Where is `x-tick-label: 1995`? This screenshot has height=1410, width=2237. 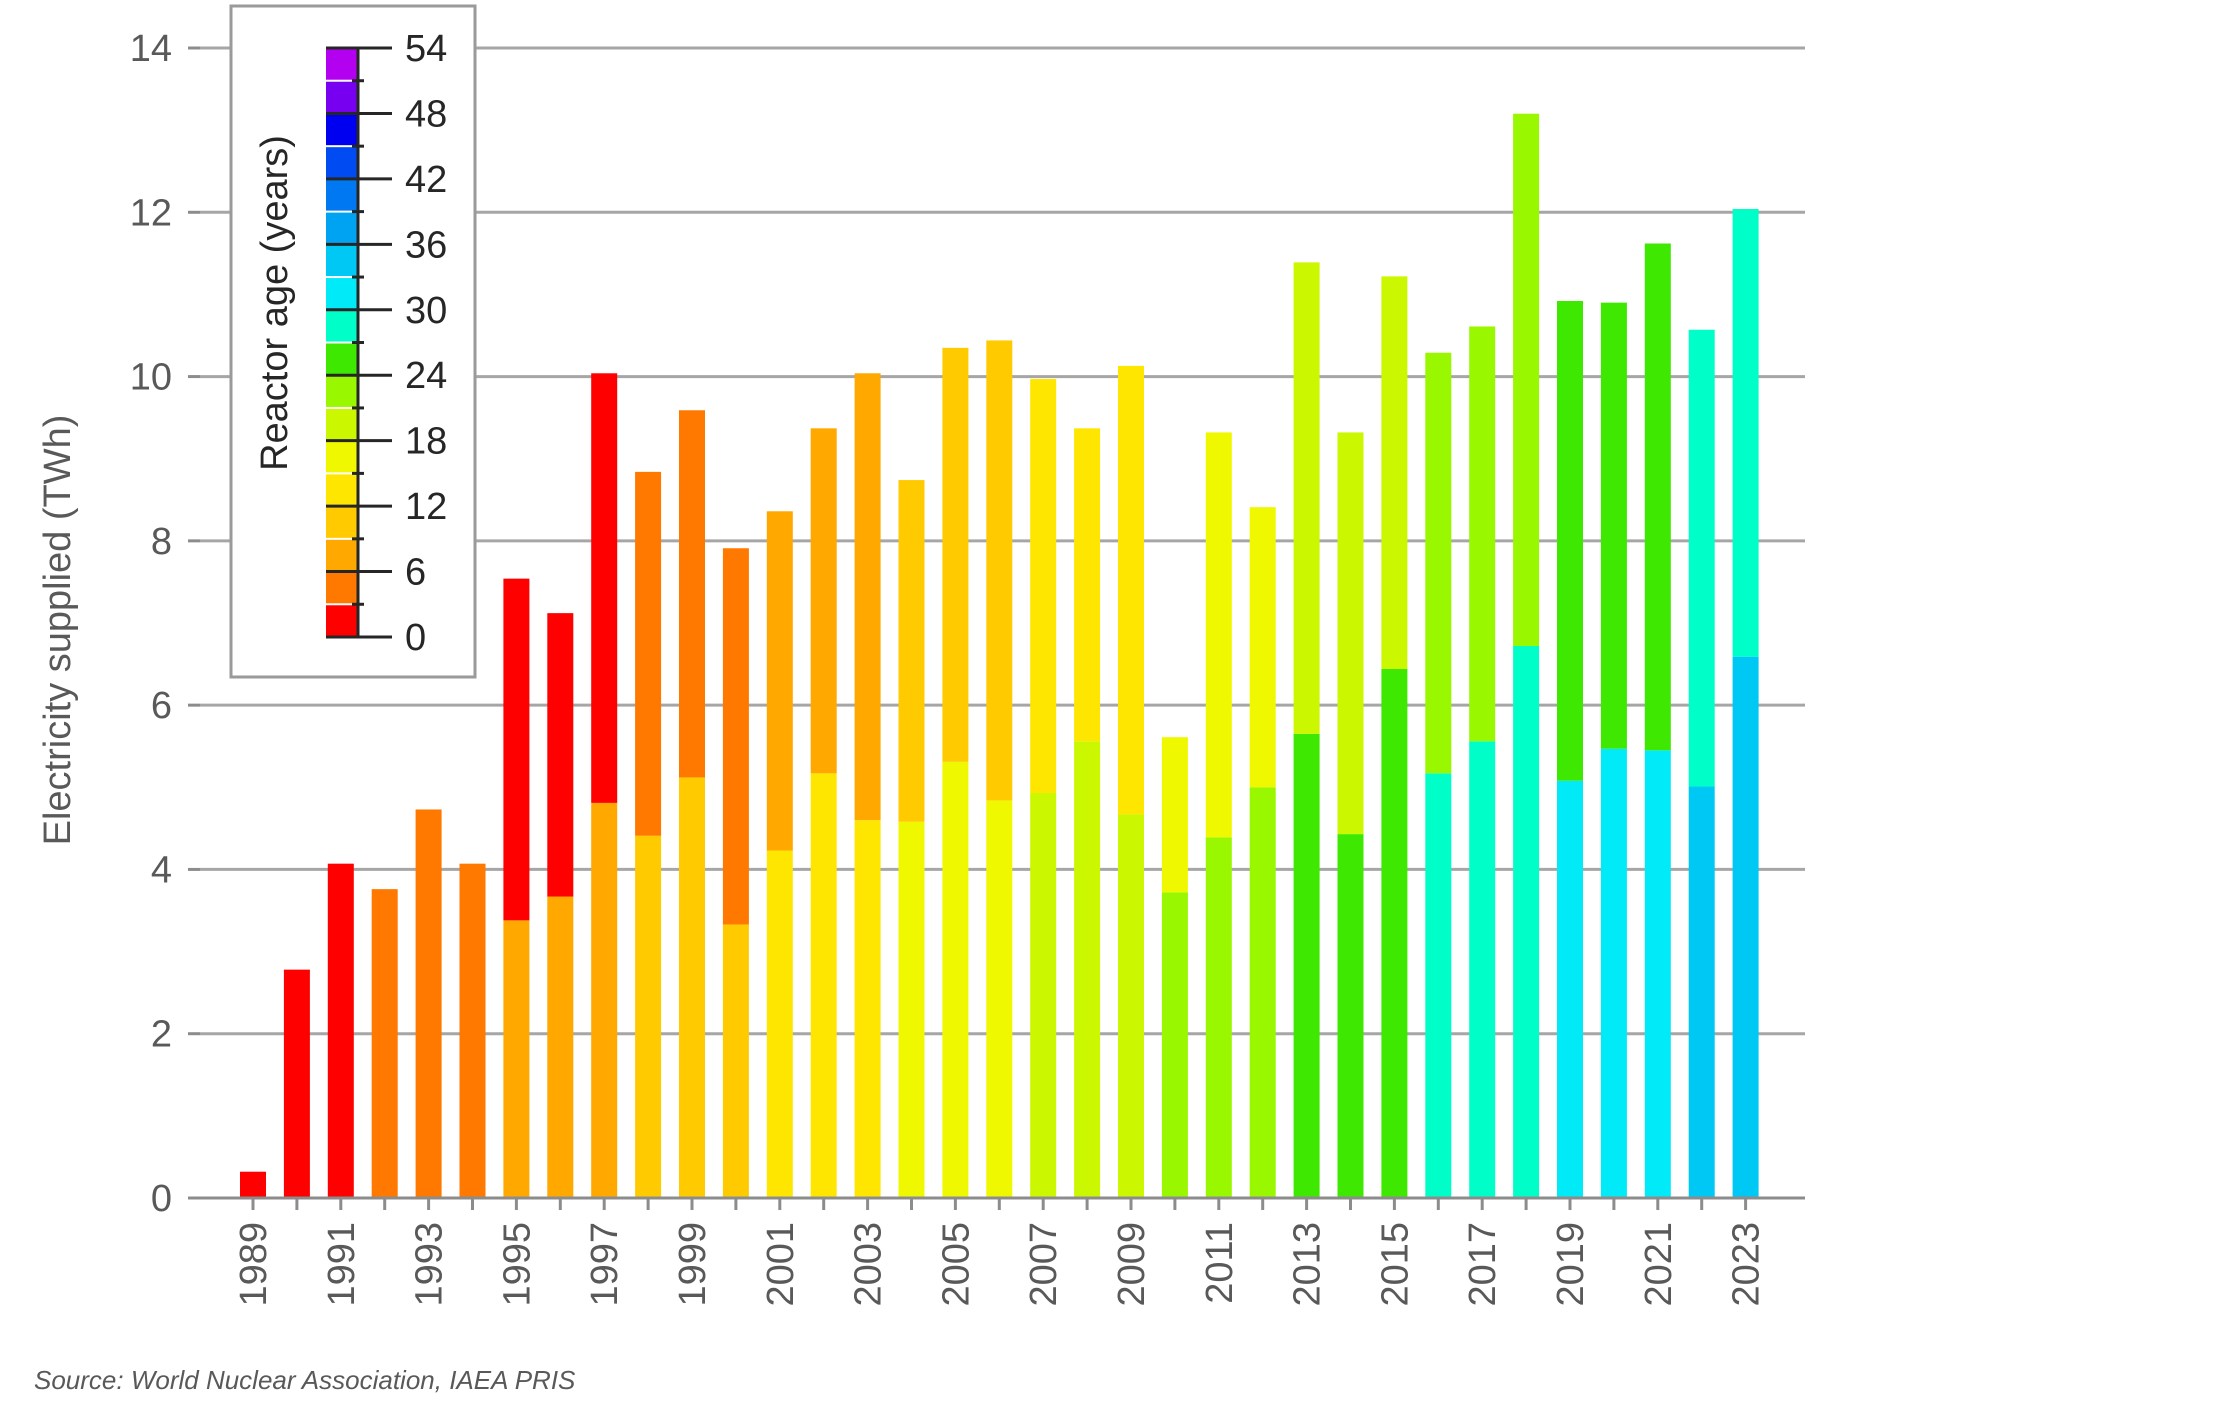 x-tick-label: 1995 is located at coordinates (517, 1264).